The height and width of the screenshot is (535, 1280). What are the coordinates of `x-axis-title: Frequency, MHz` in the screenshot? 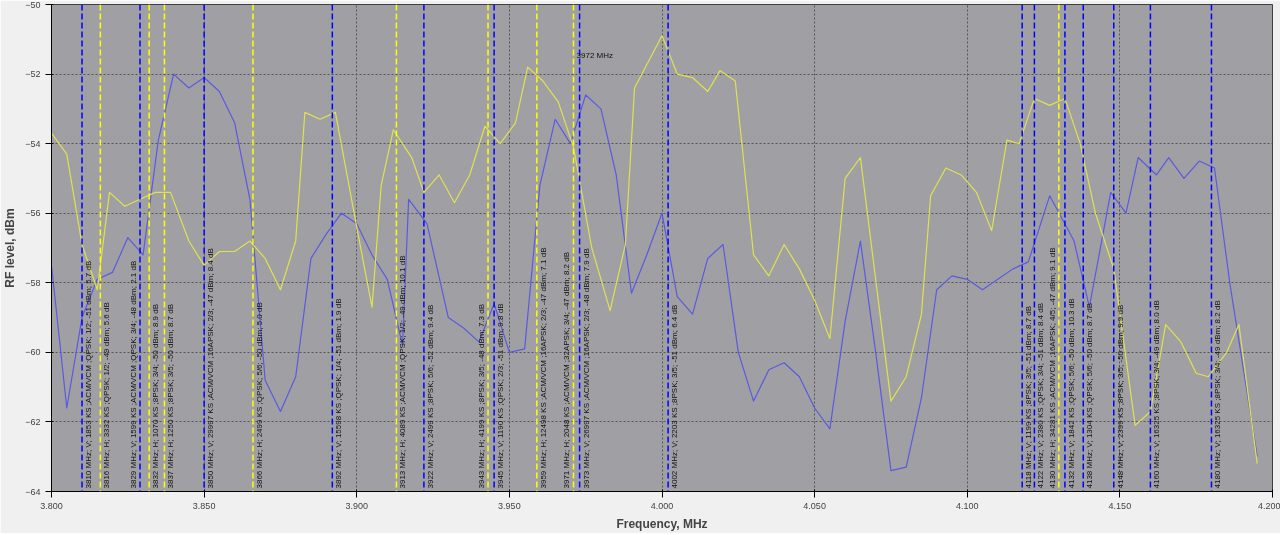 It's located at (662, 523).